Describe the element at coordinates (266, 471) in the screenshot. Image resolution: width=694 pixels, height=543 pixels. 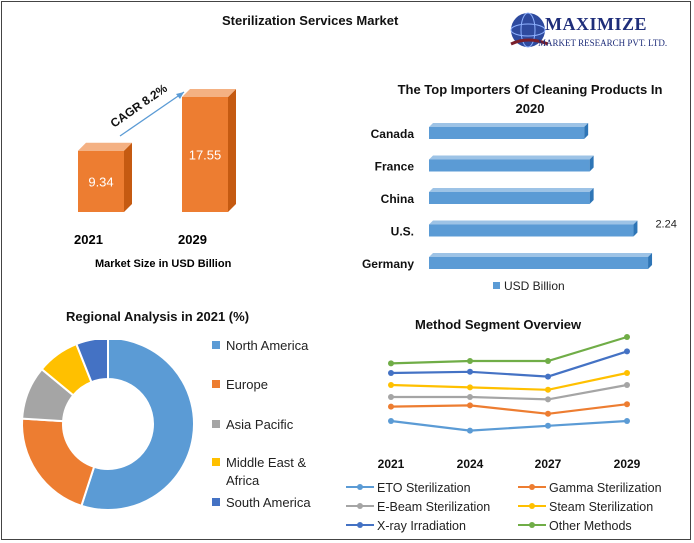
I see `legend-label: Middle East & Africa` at that location.